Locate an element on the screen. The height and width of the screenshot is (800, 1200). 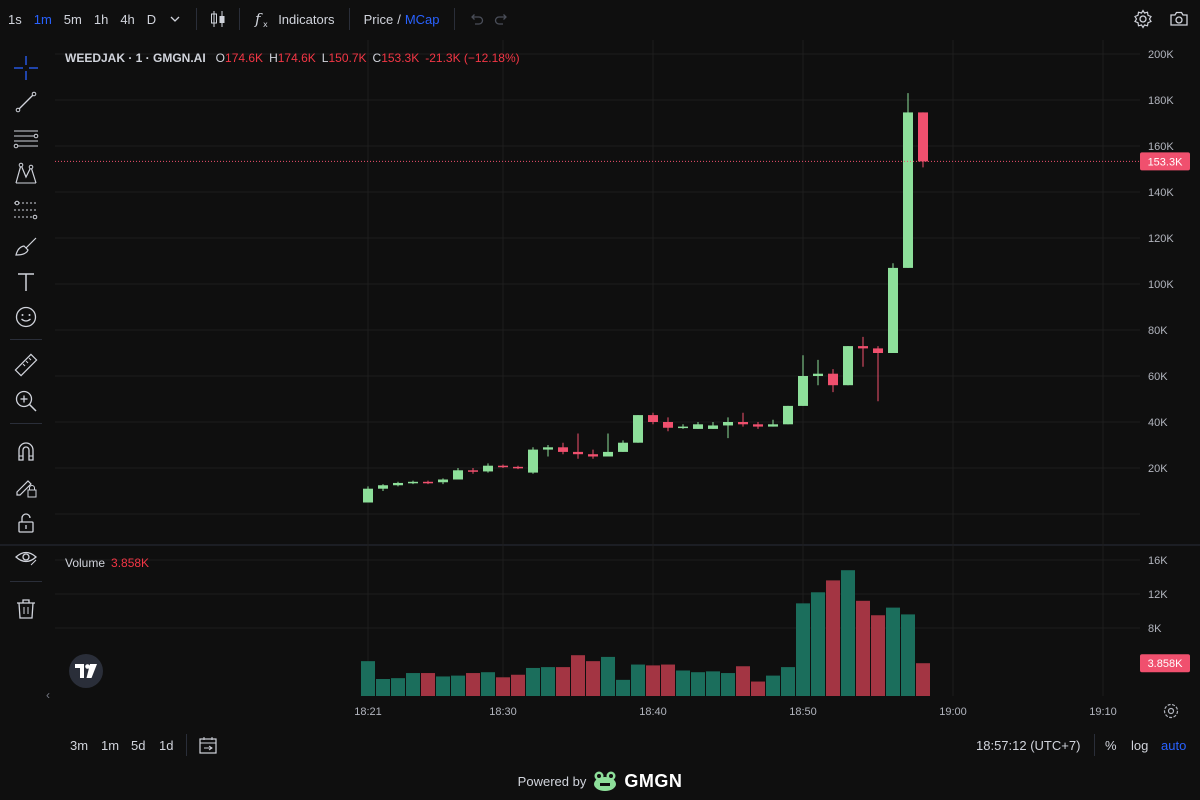
ruler-icon is located at coordinates (26, 365).